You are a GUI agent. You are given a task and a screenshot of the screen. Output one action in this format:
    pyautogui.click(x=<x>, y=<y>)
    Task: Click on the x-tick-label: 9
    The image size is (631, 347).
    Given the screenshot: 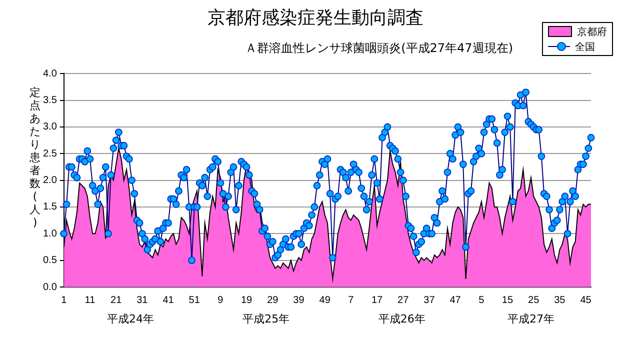 What is the action you would take?
    pyautogui.click(x=221, y=300)
    